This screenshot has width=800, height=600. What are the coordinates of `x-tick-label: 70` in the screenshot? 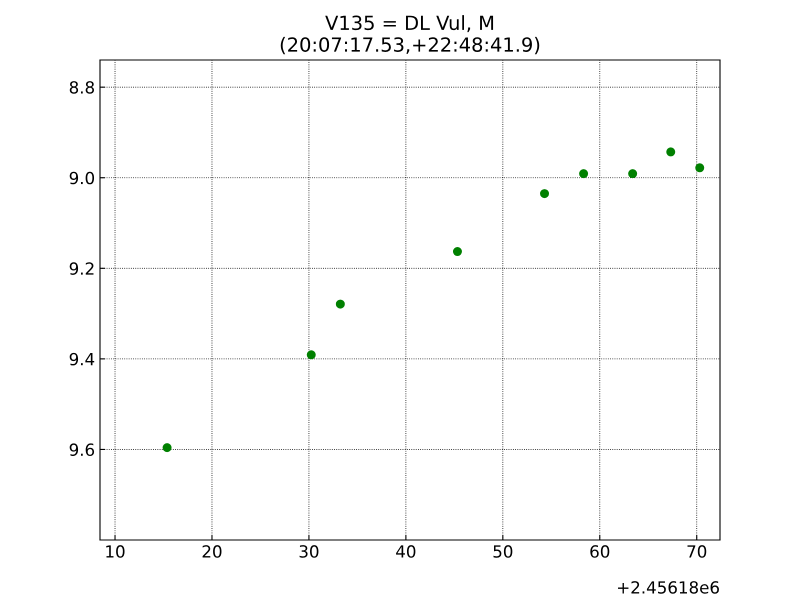 It's located at (696, 551).